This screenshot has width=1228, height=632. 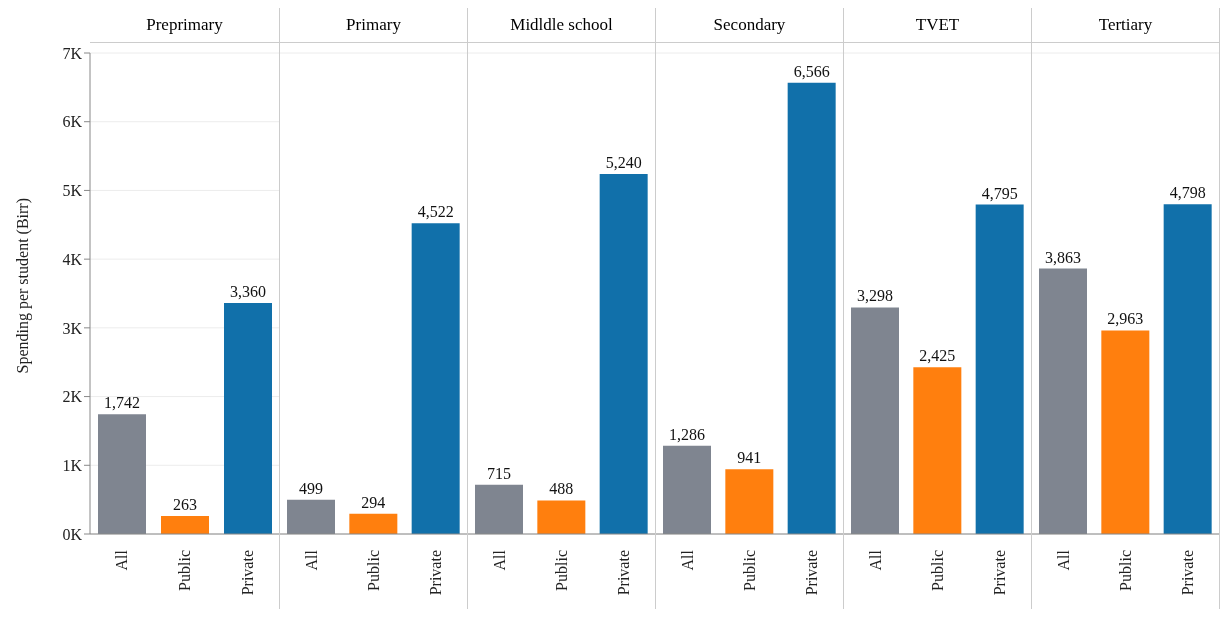 I want to click on chart-title: Primary, so click(x=373, y=25).